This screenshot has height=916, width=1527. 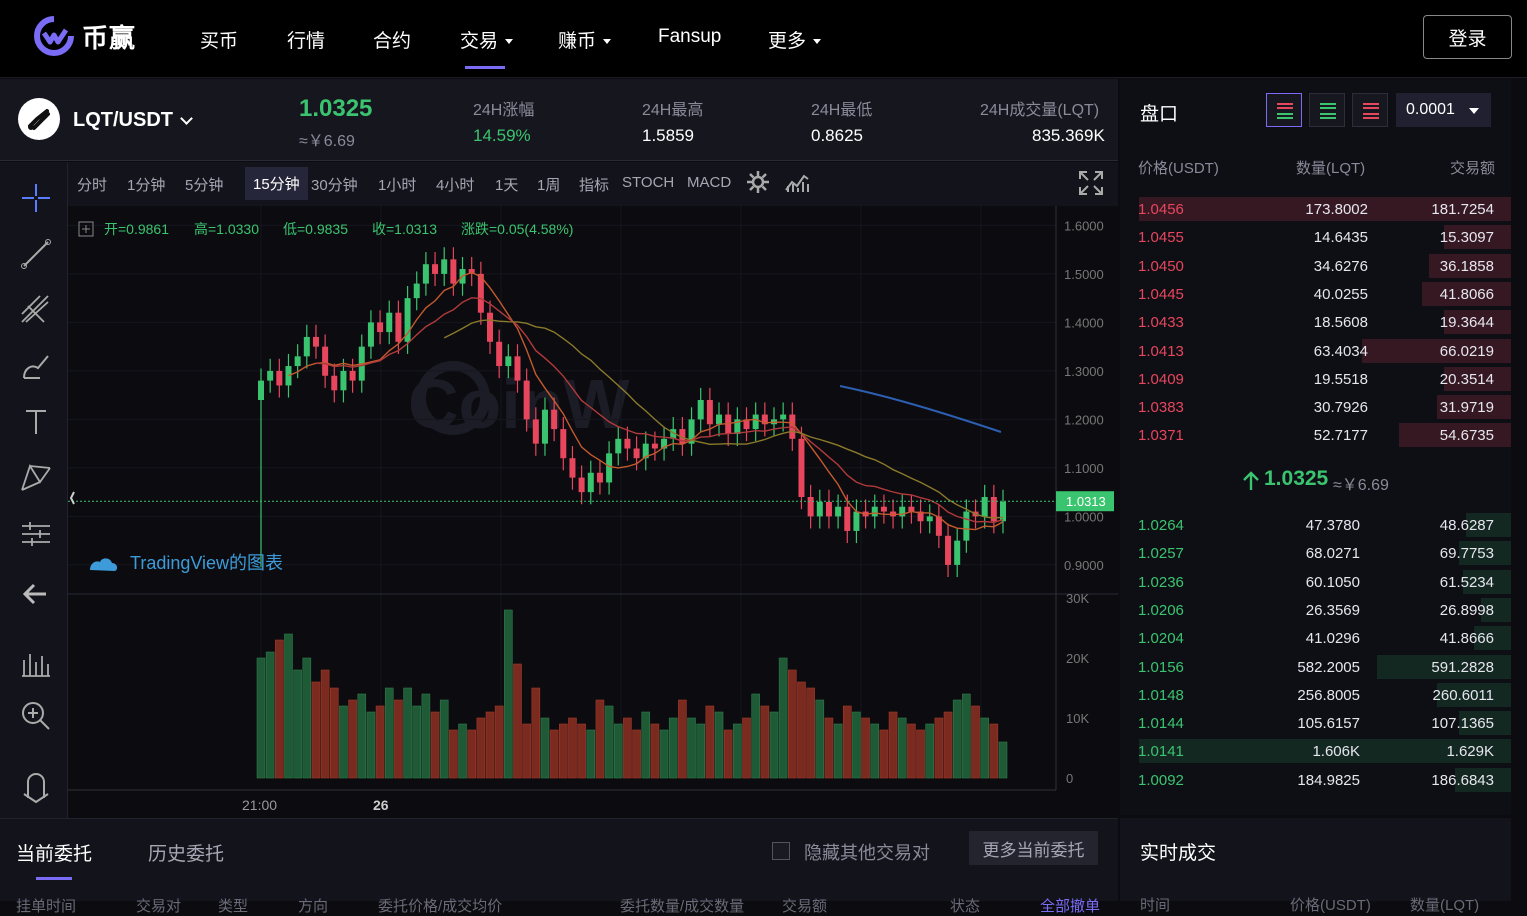 What do you see at coordinates (1315, 610) in the screenshot?
I see `ob-bid-row: 1.0206 26.3569 26.8998` at bounding box center [1315, 610].